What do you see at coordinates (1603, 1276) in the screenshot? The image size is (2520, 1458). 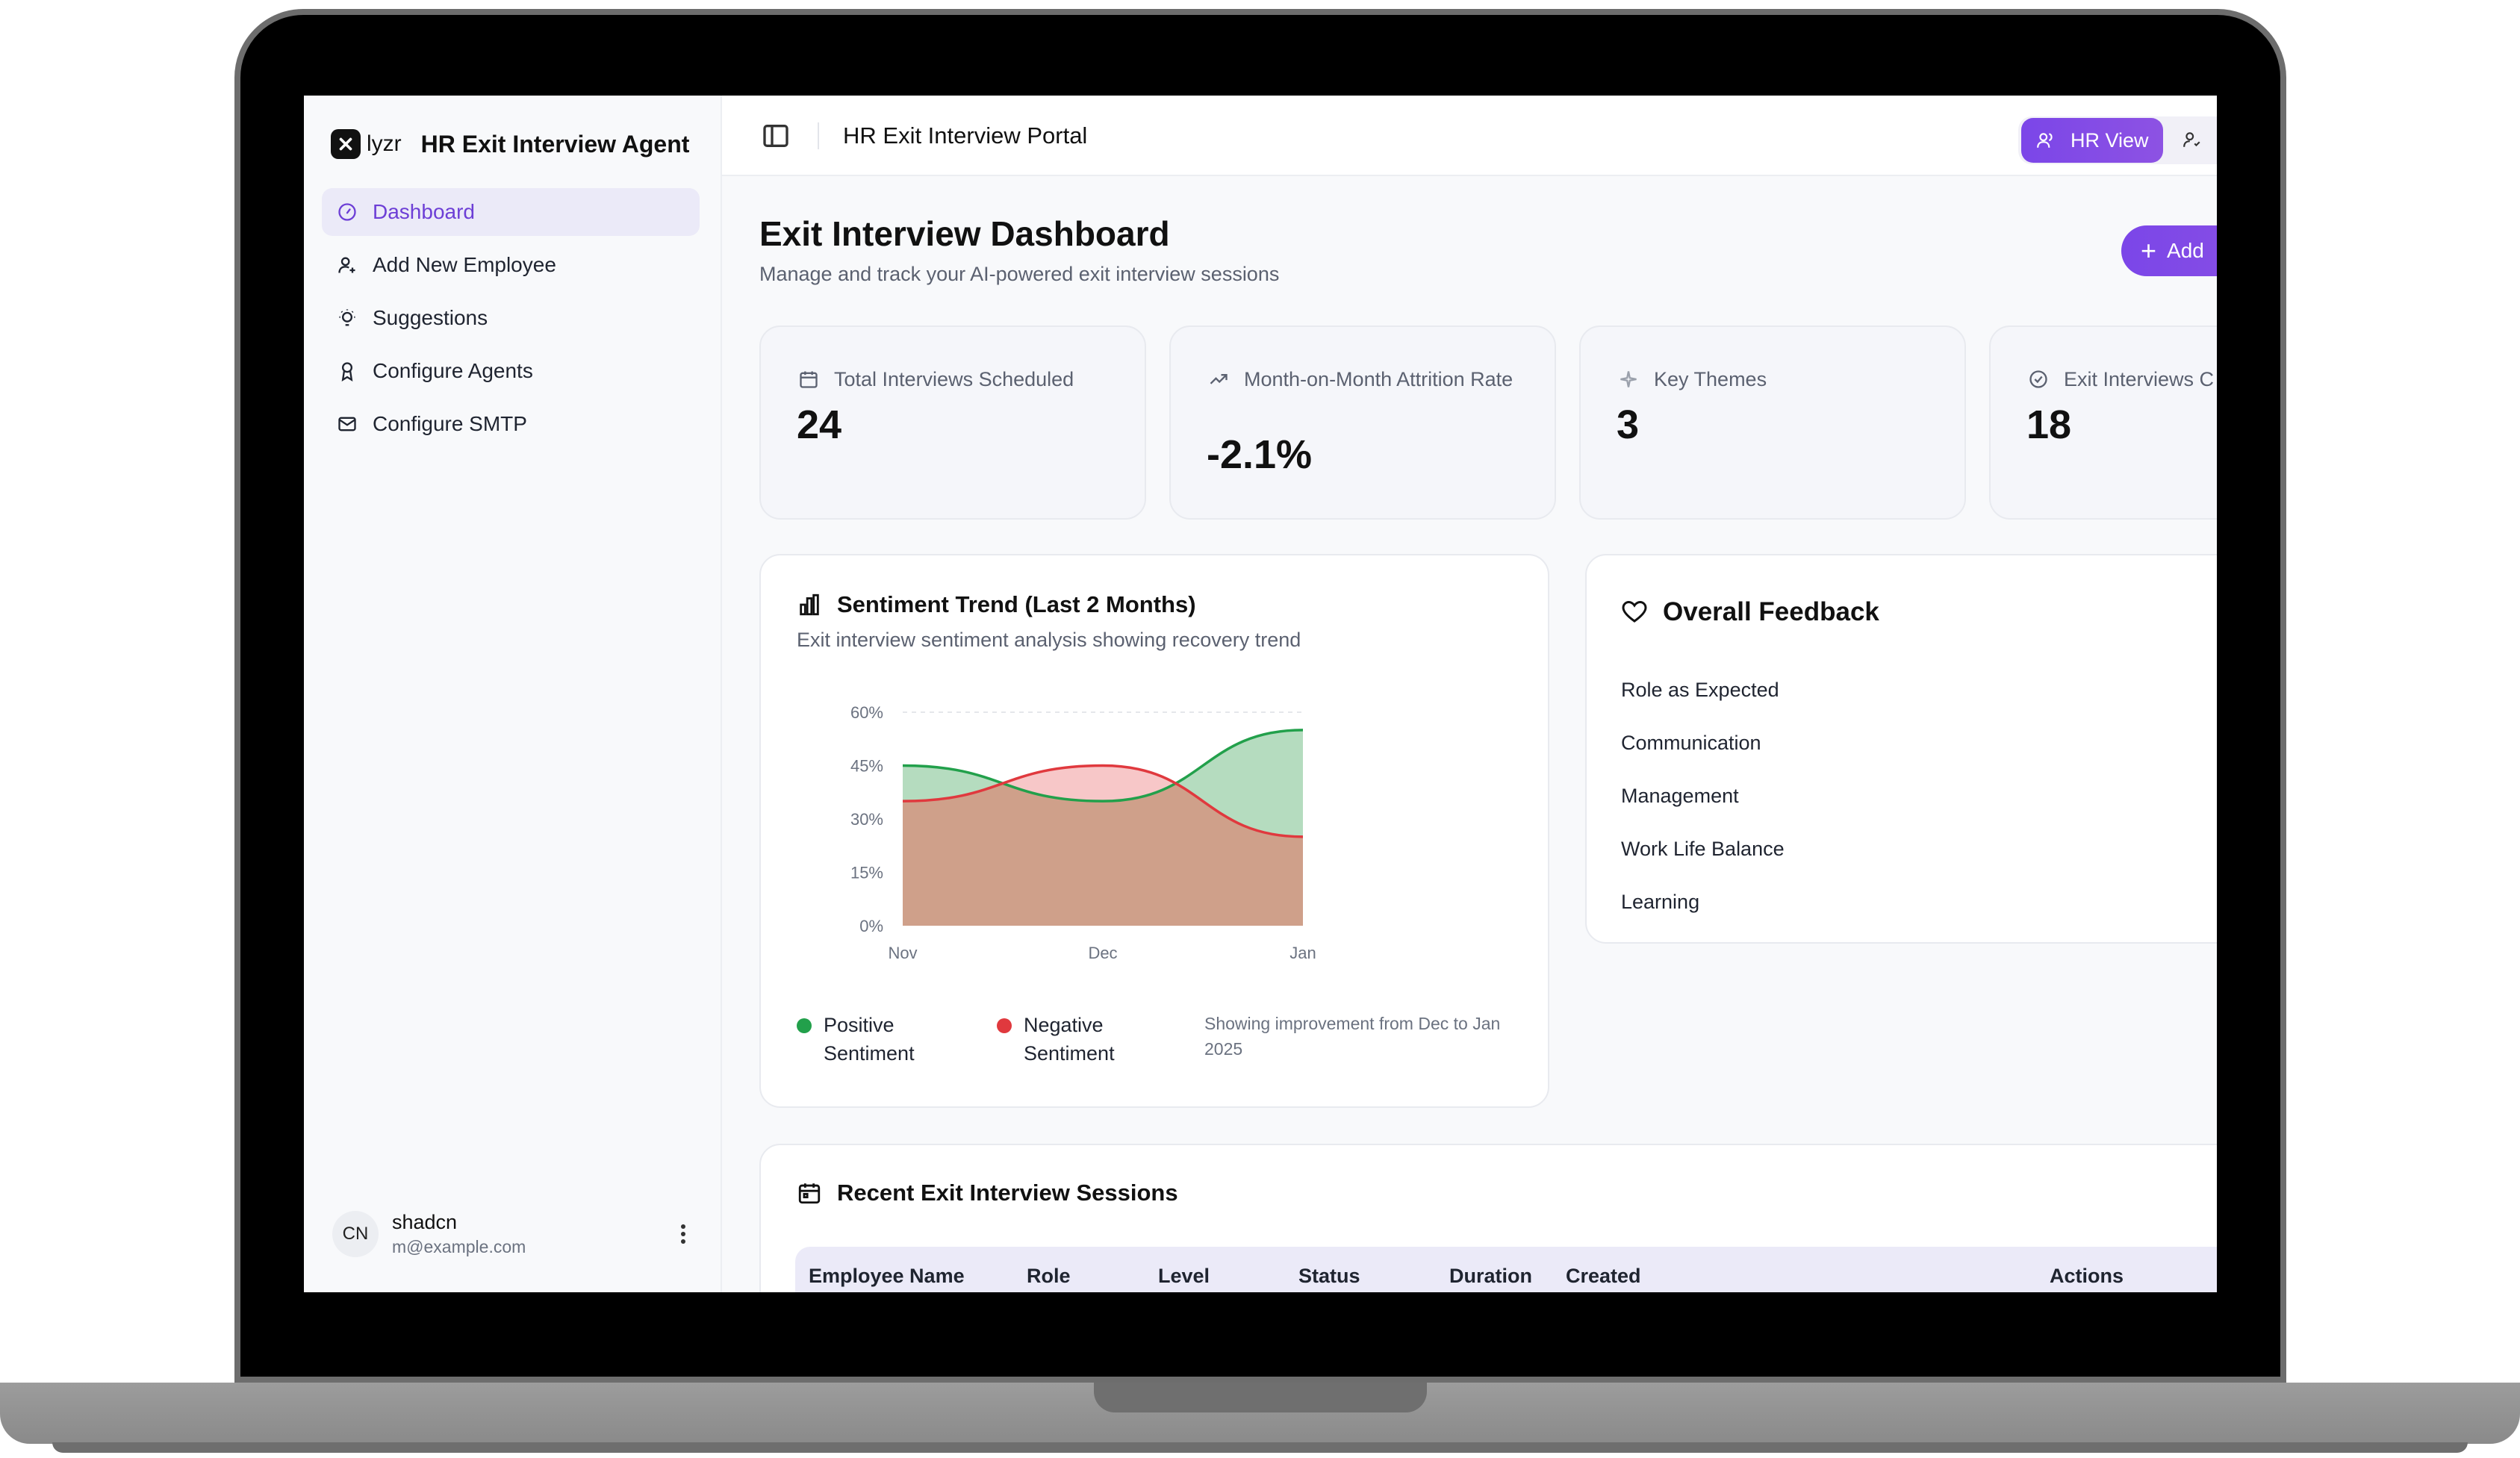 I see `column-header: Created` at bounding box center [1603, 1276].